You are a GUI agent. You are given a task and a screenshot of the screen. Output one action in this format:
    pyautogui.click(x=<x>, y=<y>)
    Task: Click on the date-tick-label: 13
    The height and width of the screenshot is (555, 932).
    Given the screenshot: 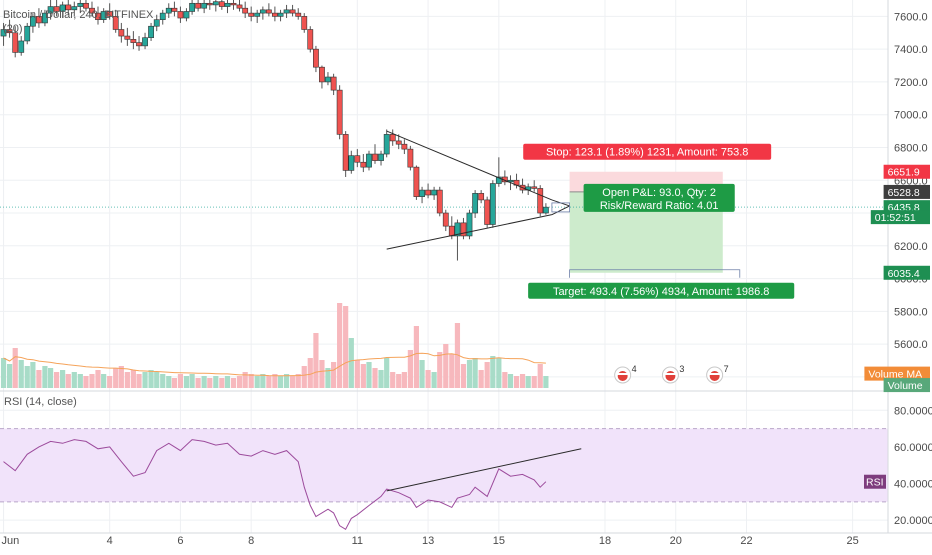 What is the action you would take?
    pyautogui.click(x=428, y=541)
    